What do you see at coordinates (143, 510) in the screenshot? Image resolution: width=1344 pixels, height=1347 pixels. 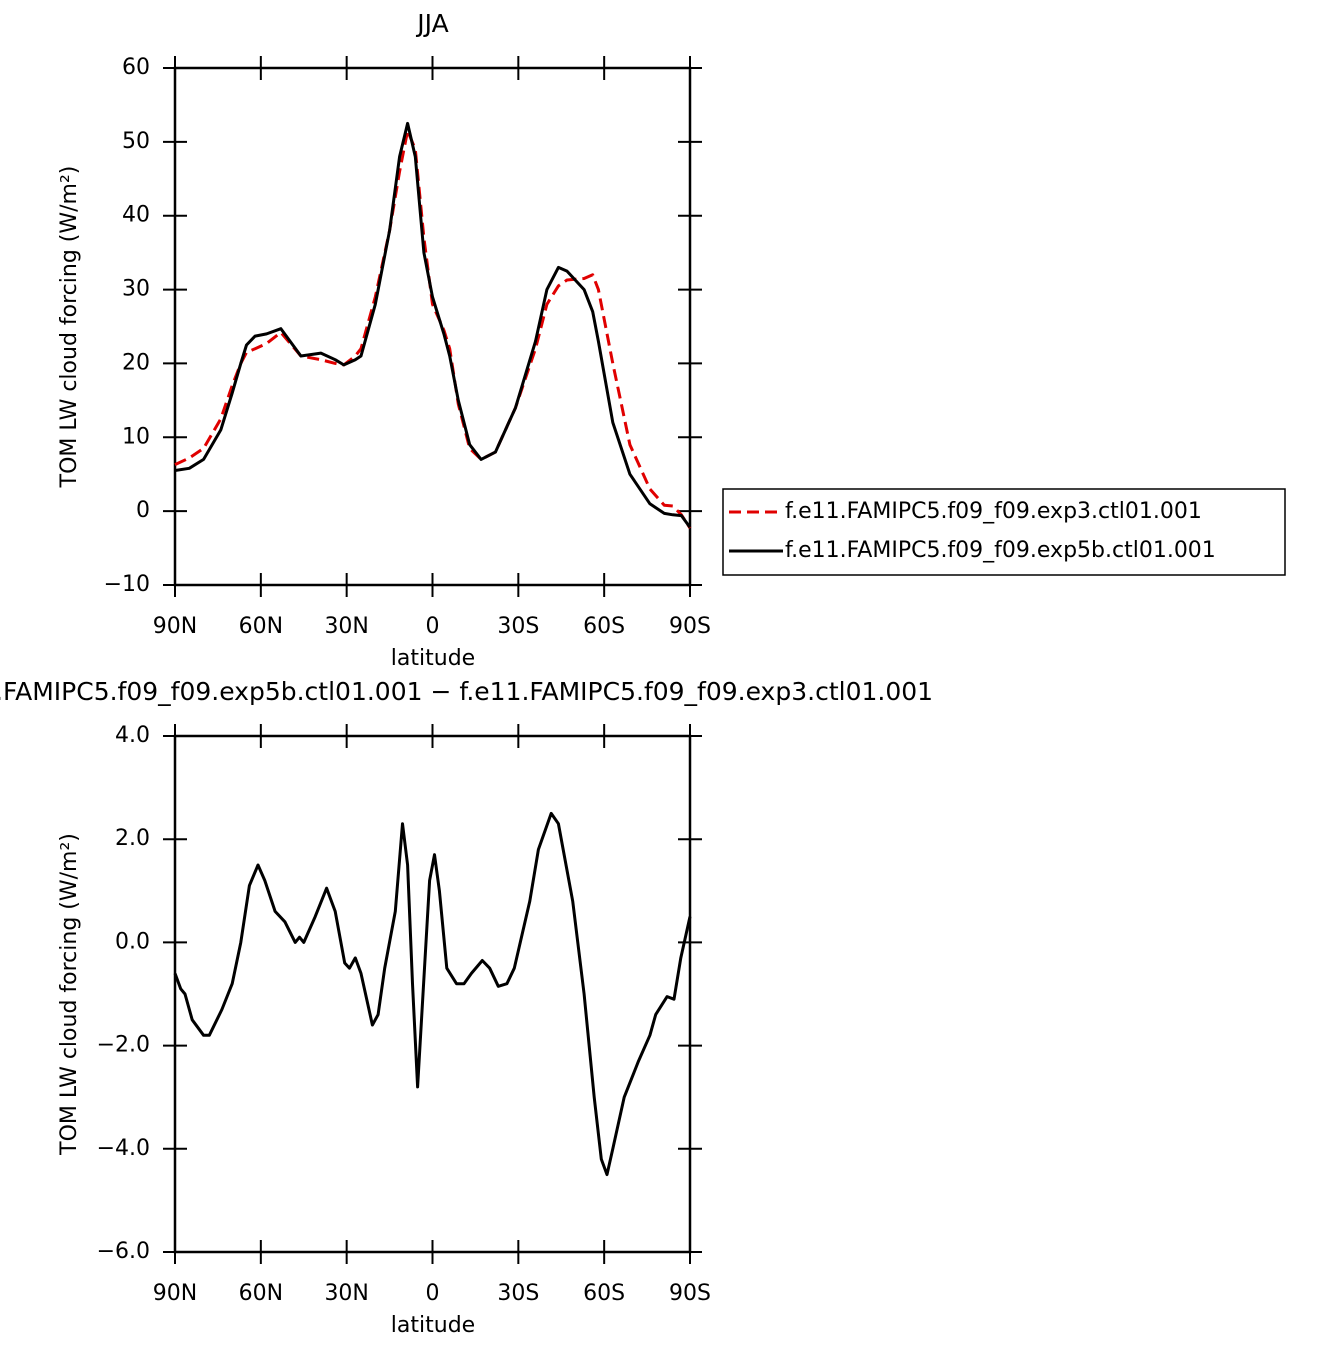 I see `y-tick-label: 0` at bounding box center [143, 510].